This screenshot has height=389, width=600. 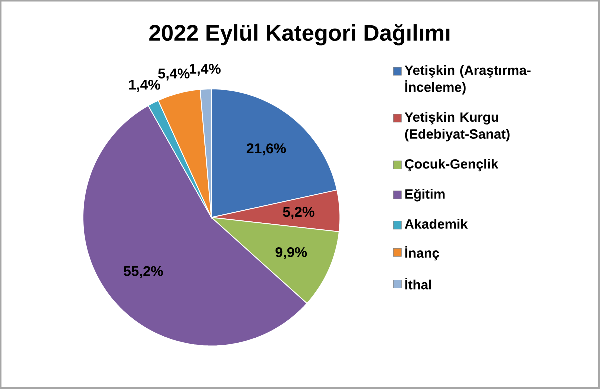 What do you see at coordinates (144, 272) in the screenshot?
I see `data-label: 55,2%` at bounding box center [144, 272].